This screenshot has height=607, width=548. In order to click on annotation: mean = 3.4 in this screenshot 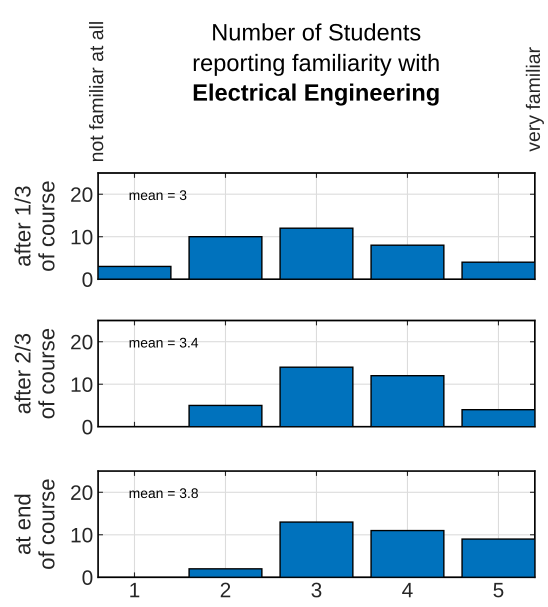, I will do `click(164, 343)`.